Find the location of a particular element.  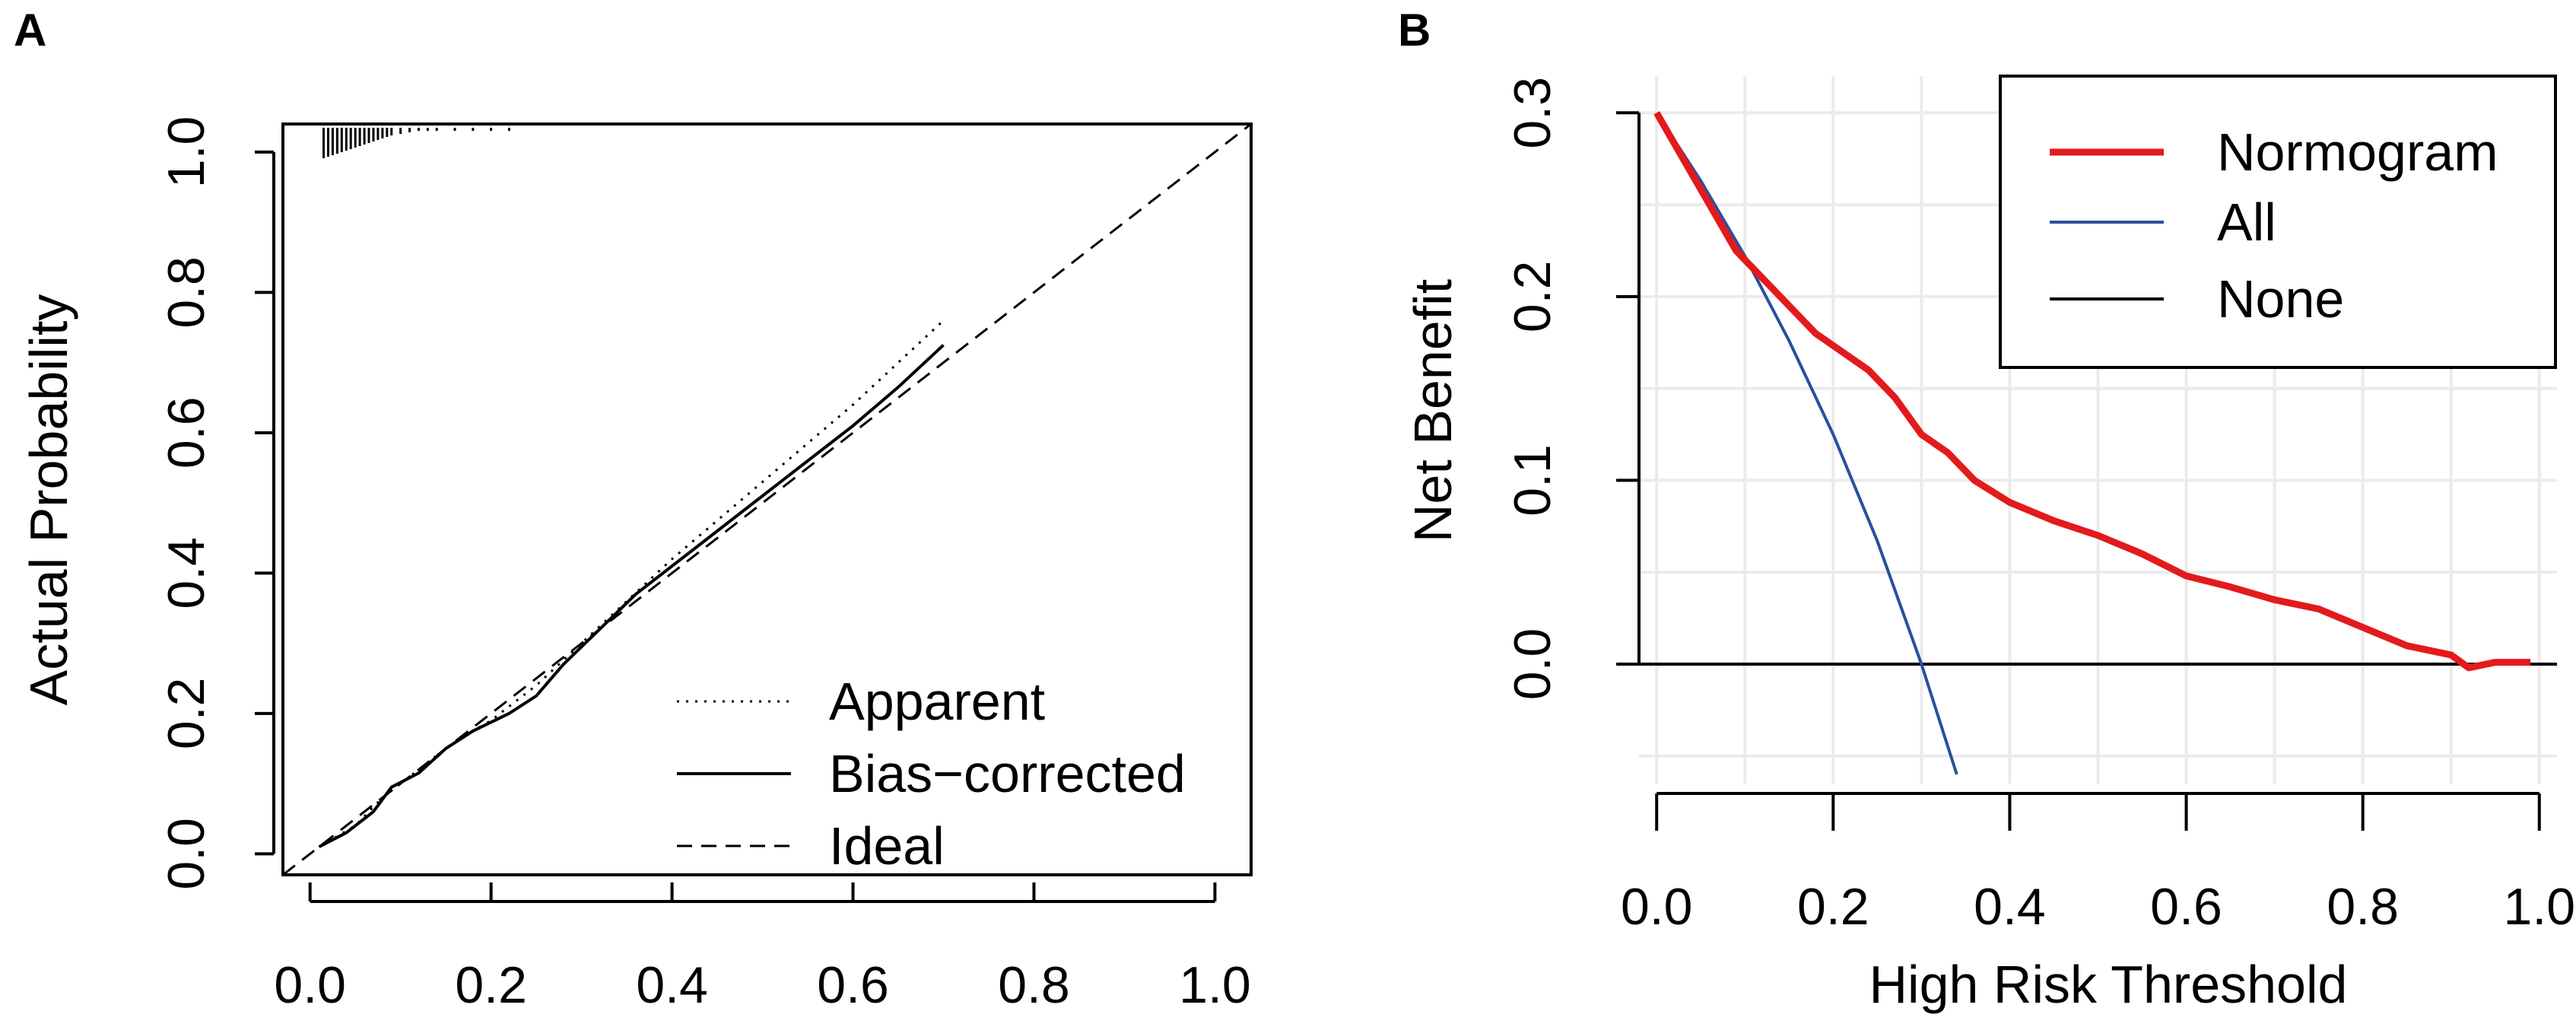

legend-none-label: None is located at coordinates (2280, 299).